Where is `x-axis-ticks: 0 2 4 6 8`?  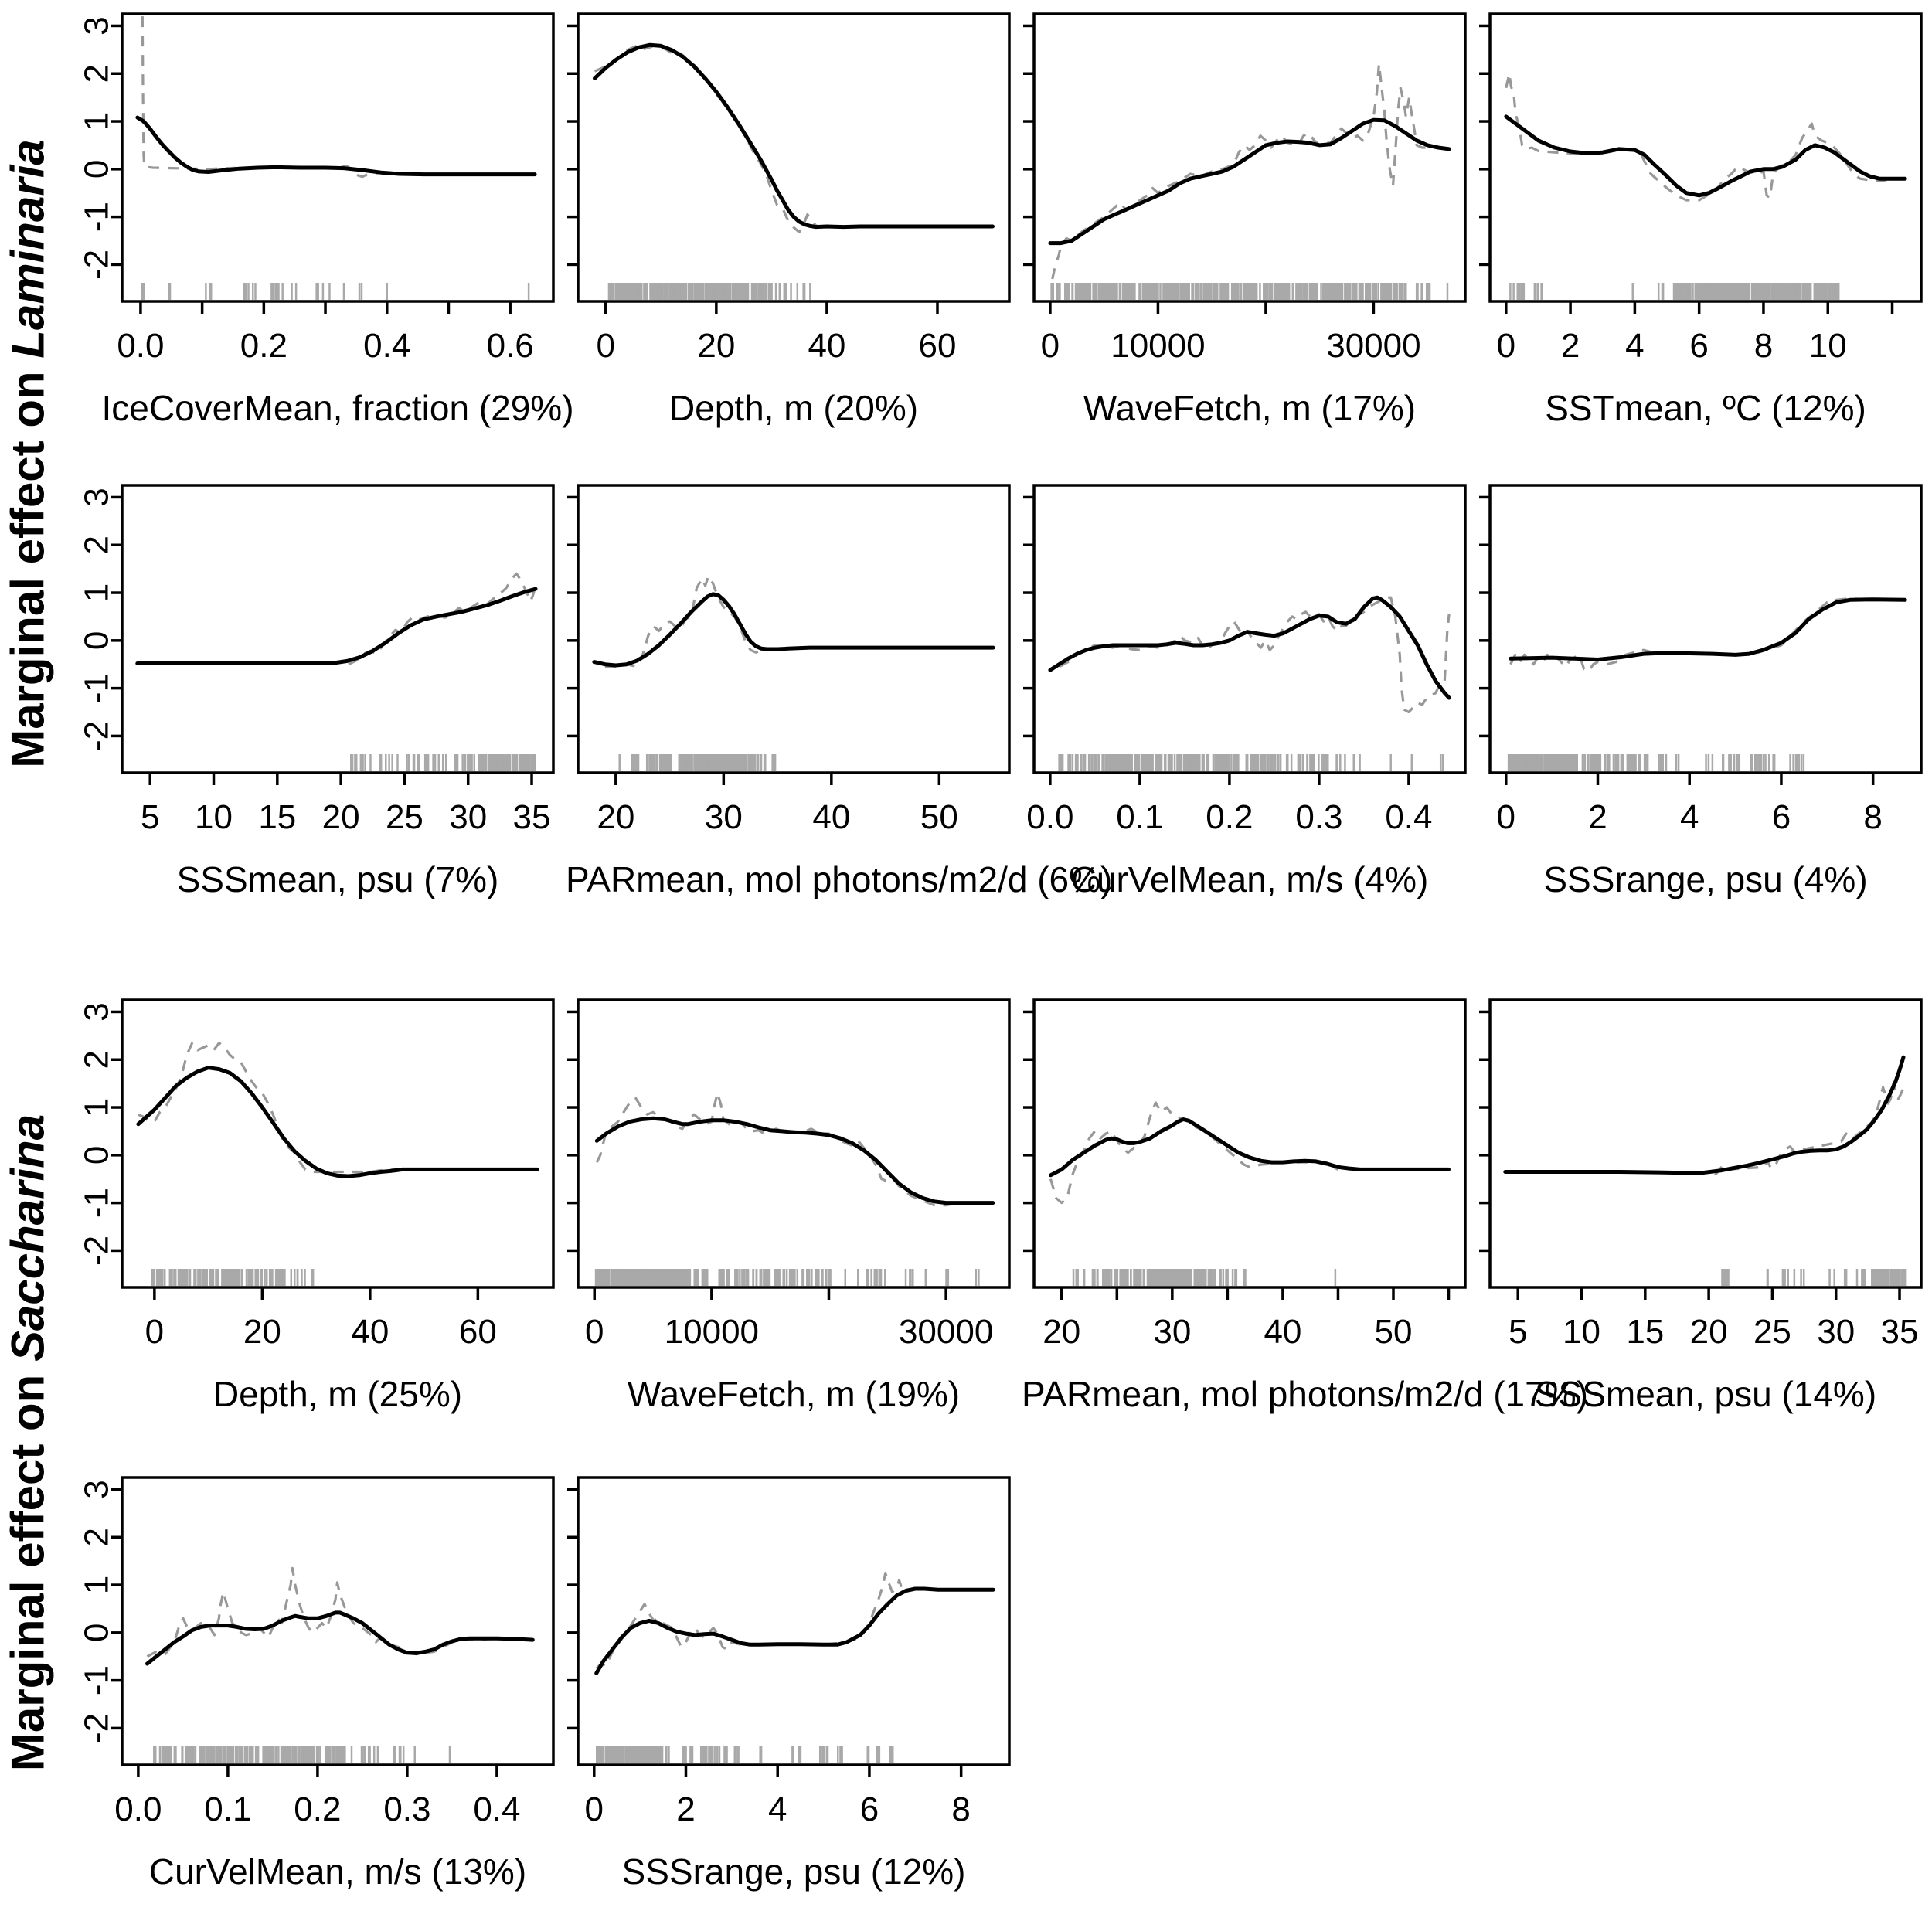
x-axis-ticks: 0 2 4 6 8 is located at coordinates (778, 1796).